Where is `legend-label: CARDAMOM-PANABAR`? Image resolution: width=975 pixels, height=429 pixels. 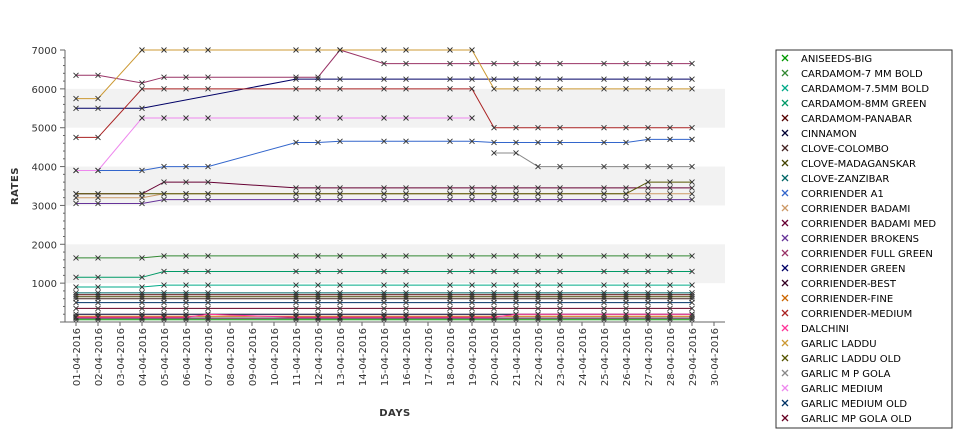 legend-label: CARDAMOM-PANABAR is located at coordinates (856, 119).